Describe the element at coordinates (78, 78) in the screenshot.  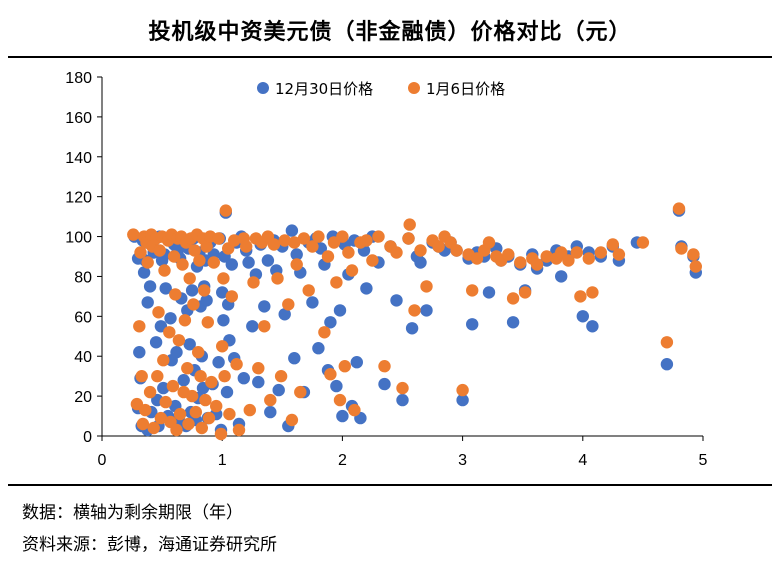
I see `y-tick-label: 180` at that location.